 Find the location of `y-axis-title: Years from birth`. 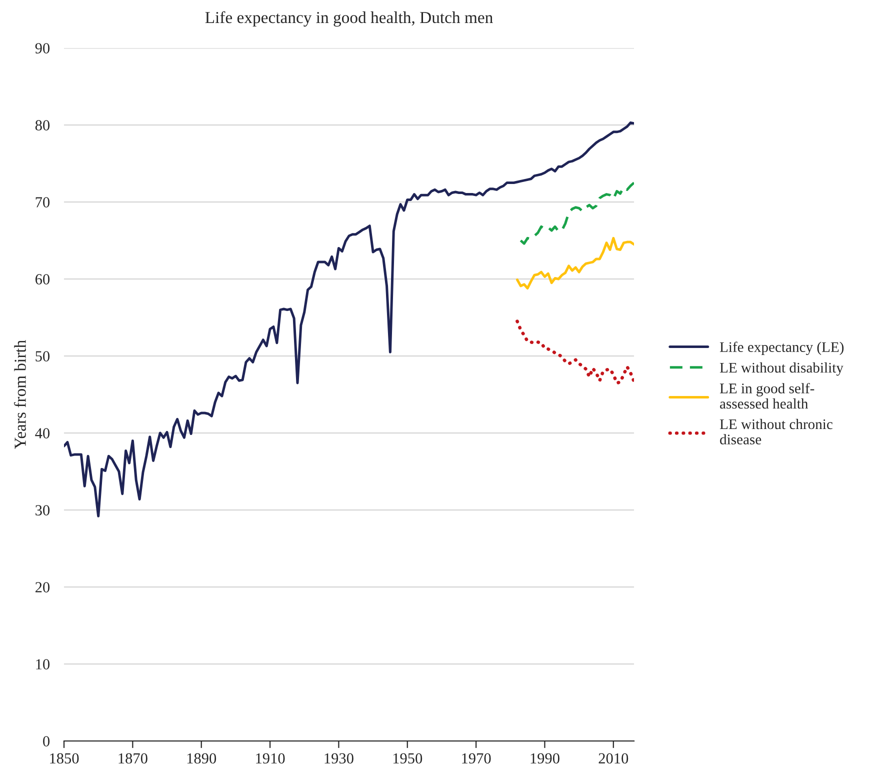

y-axis-title: Years from birth is located at coordinates (20, 395).